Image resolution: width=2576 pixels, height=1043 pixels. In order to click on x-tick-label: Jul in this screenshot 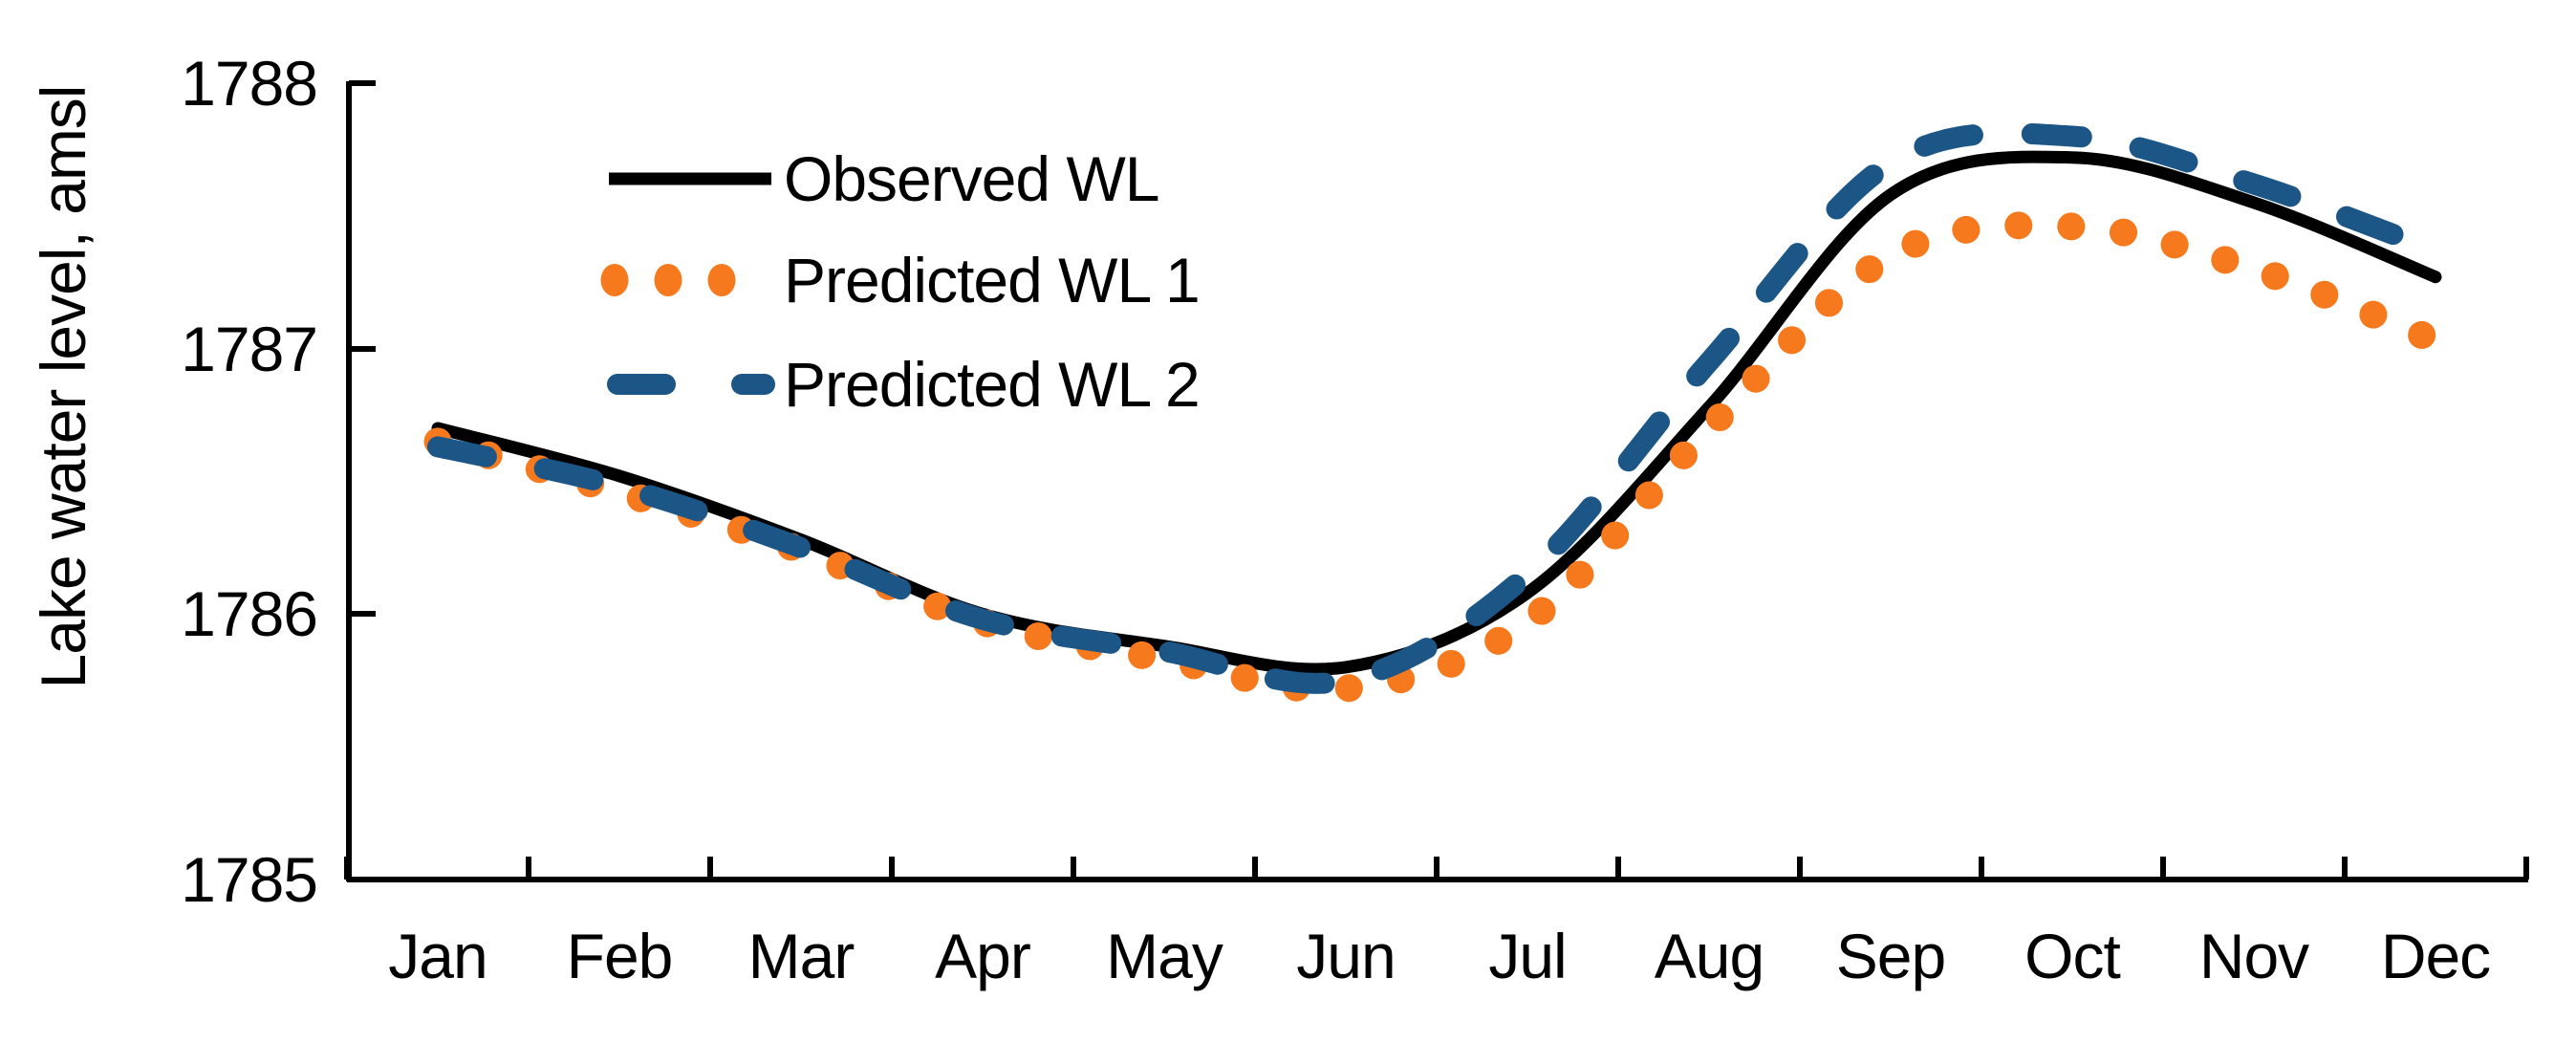, I will do `click(1527, 956)`.